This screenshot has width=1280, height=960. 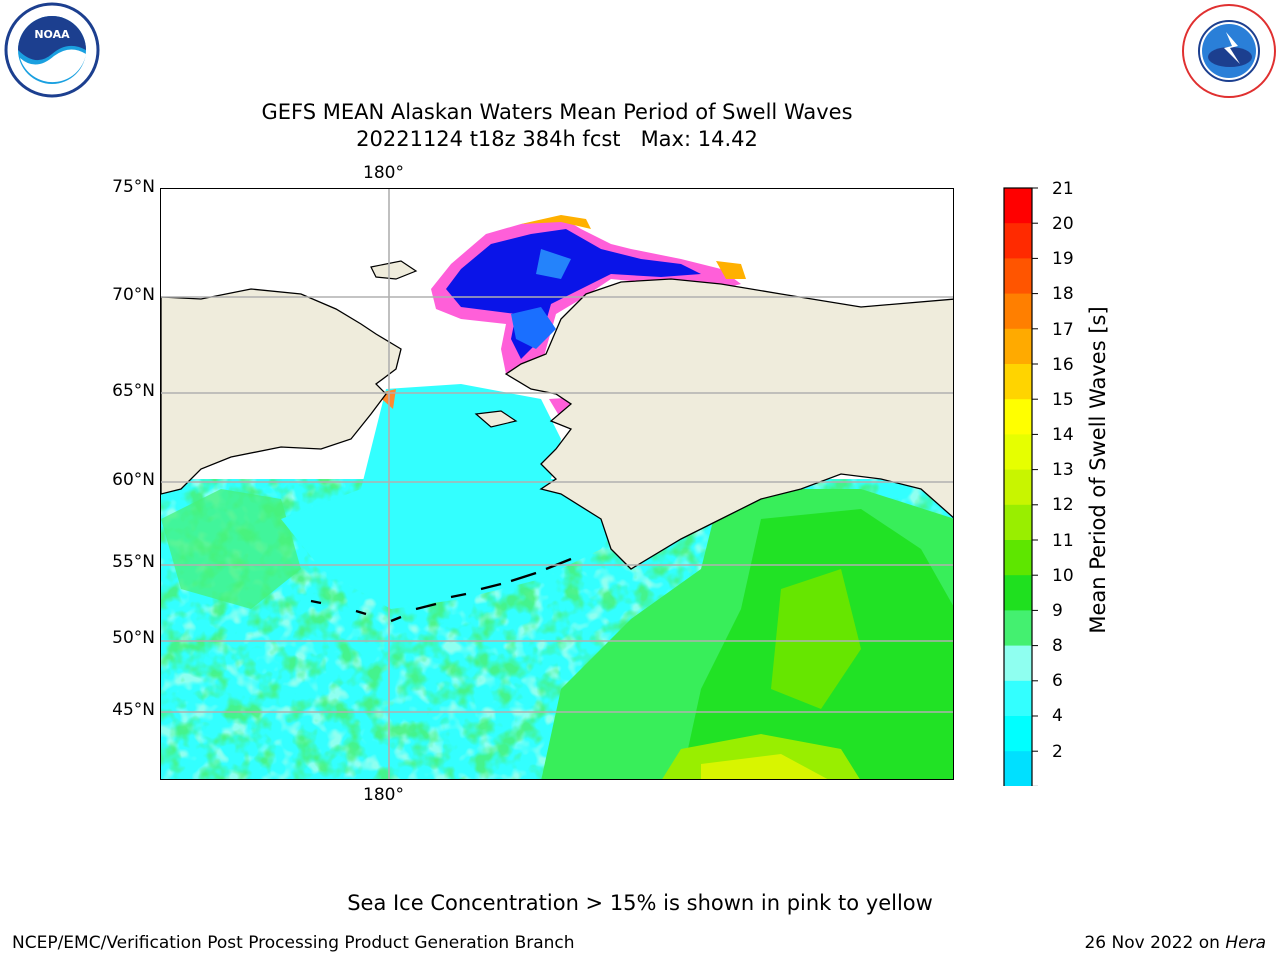 What do you see at coordinates (1063, 365) in the screenshot?
I see `colorbar-tick: 16` at bounding box center [1063, 365].